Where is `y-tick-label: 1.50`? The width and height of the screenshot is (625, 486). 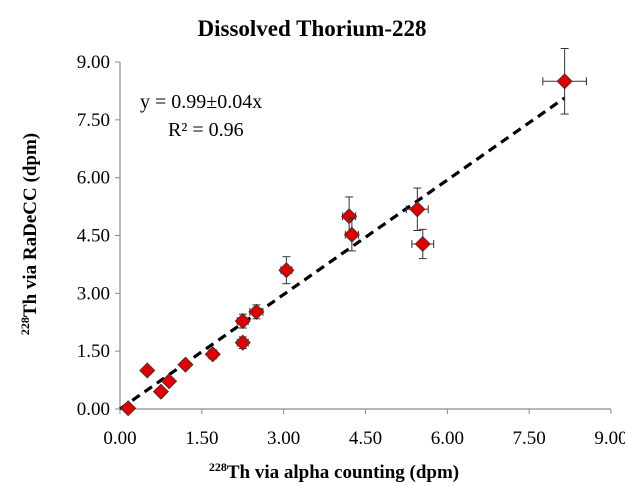 y-tick-label: 1.50 is located at coordinates (93, 351).